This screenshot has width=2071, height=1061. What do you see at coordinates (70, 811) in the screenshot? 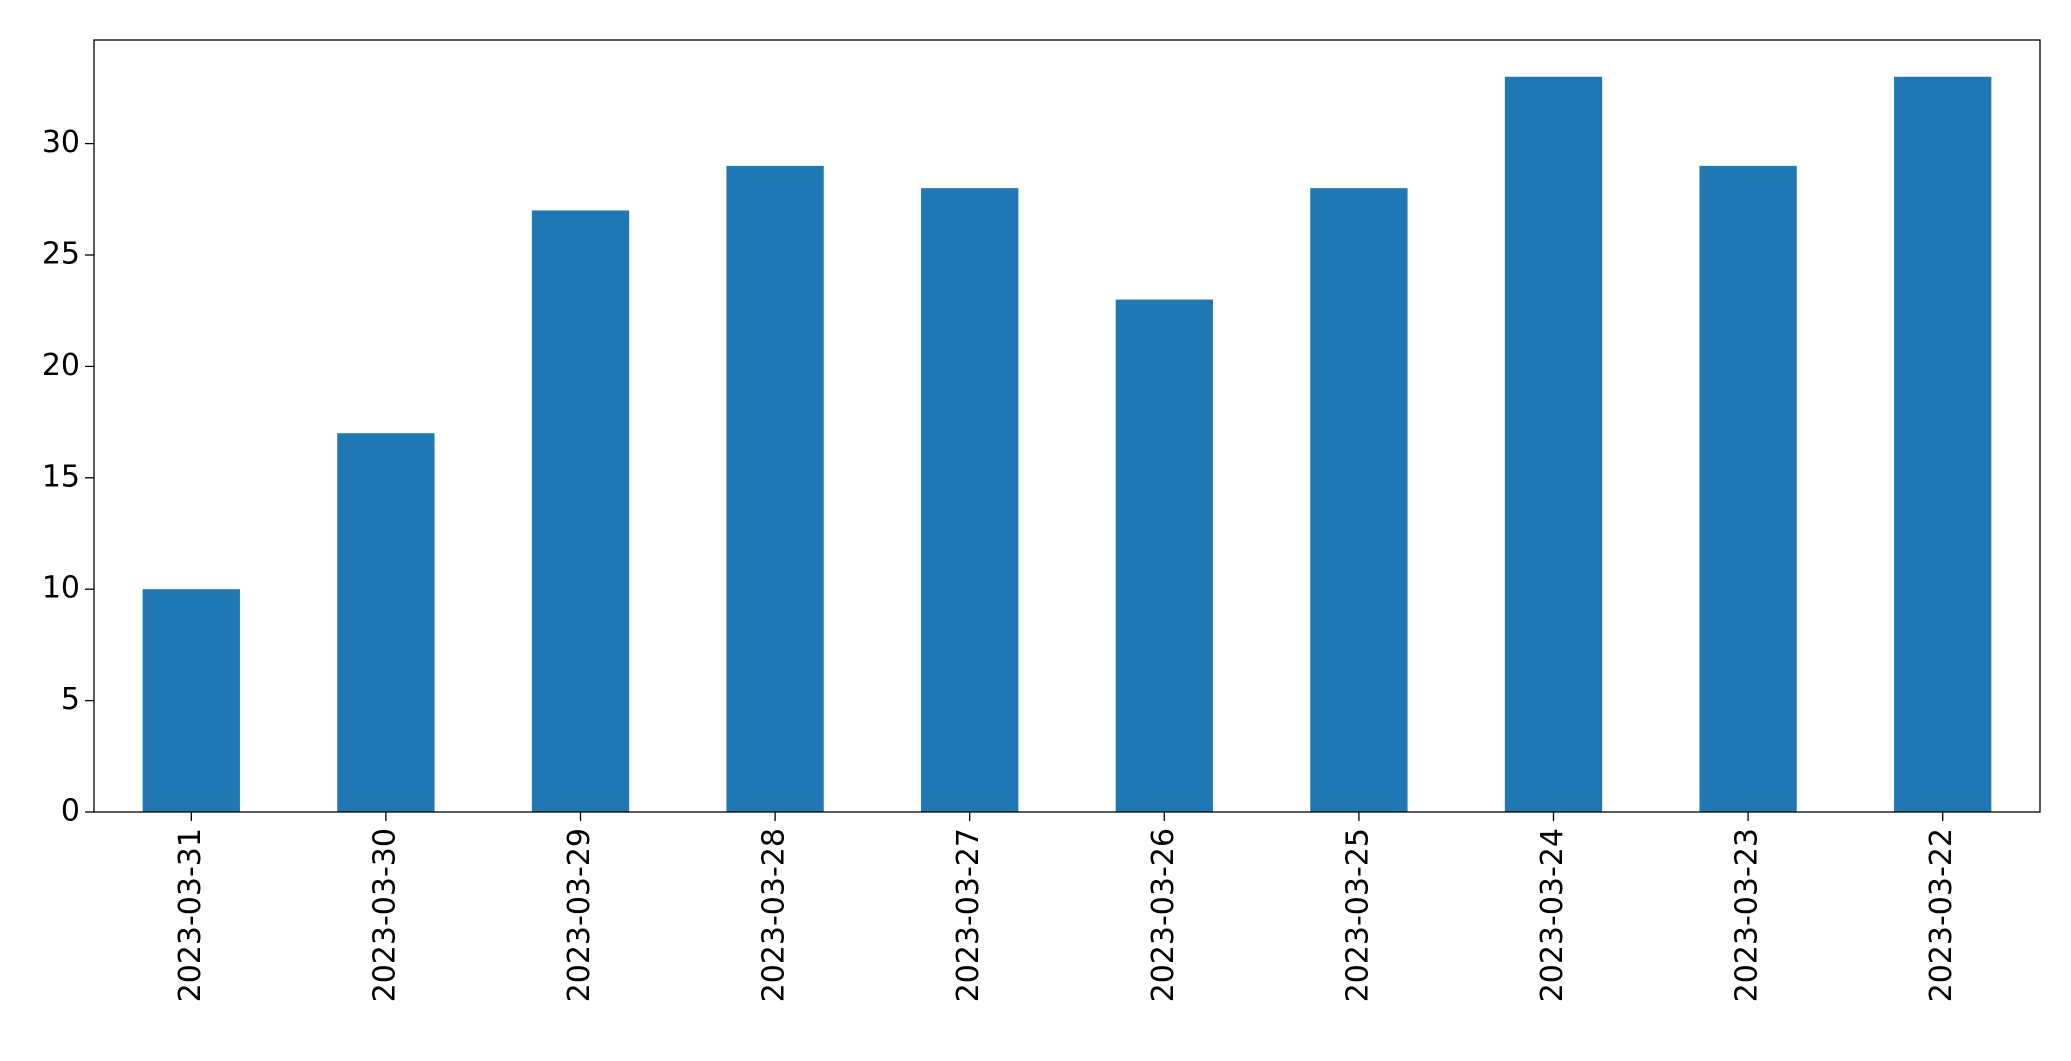
I see `y-tick-label: 0` at bounding box center [70, 811].